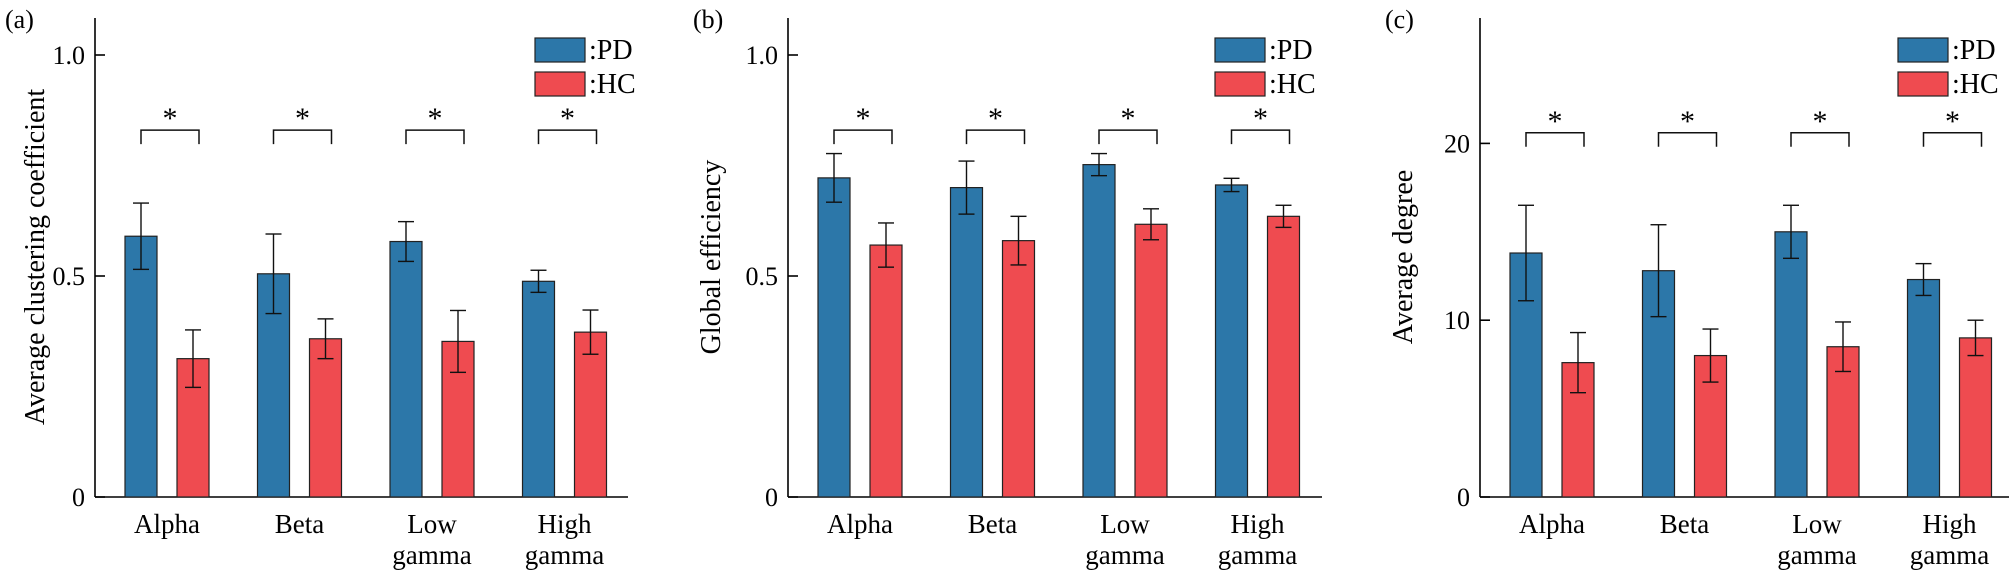  What do you see at coordinates (708, 19) in the screenshot?
I see `panel-label: (b)` at bounding box center [708, 19].